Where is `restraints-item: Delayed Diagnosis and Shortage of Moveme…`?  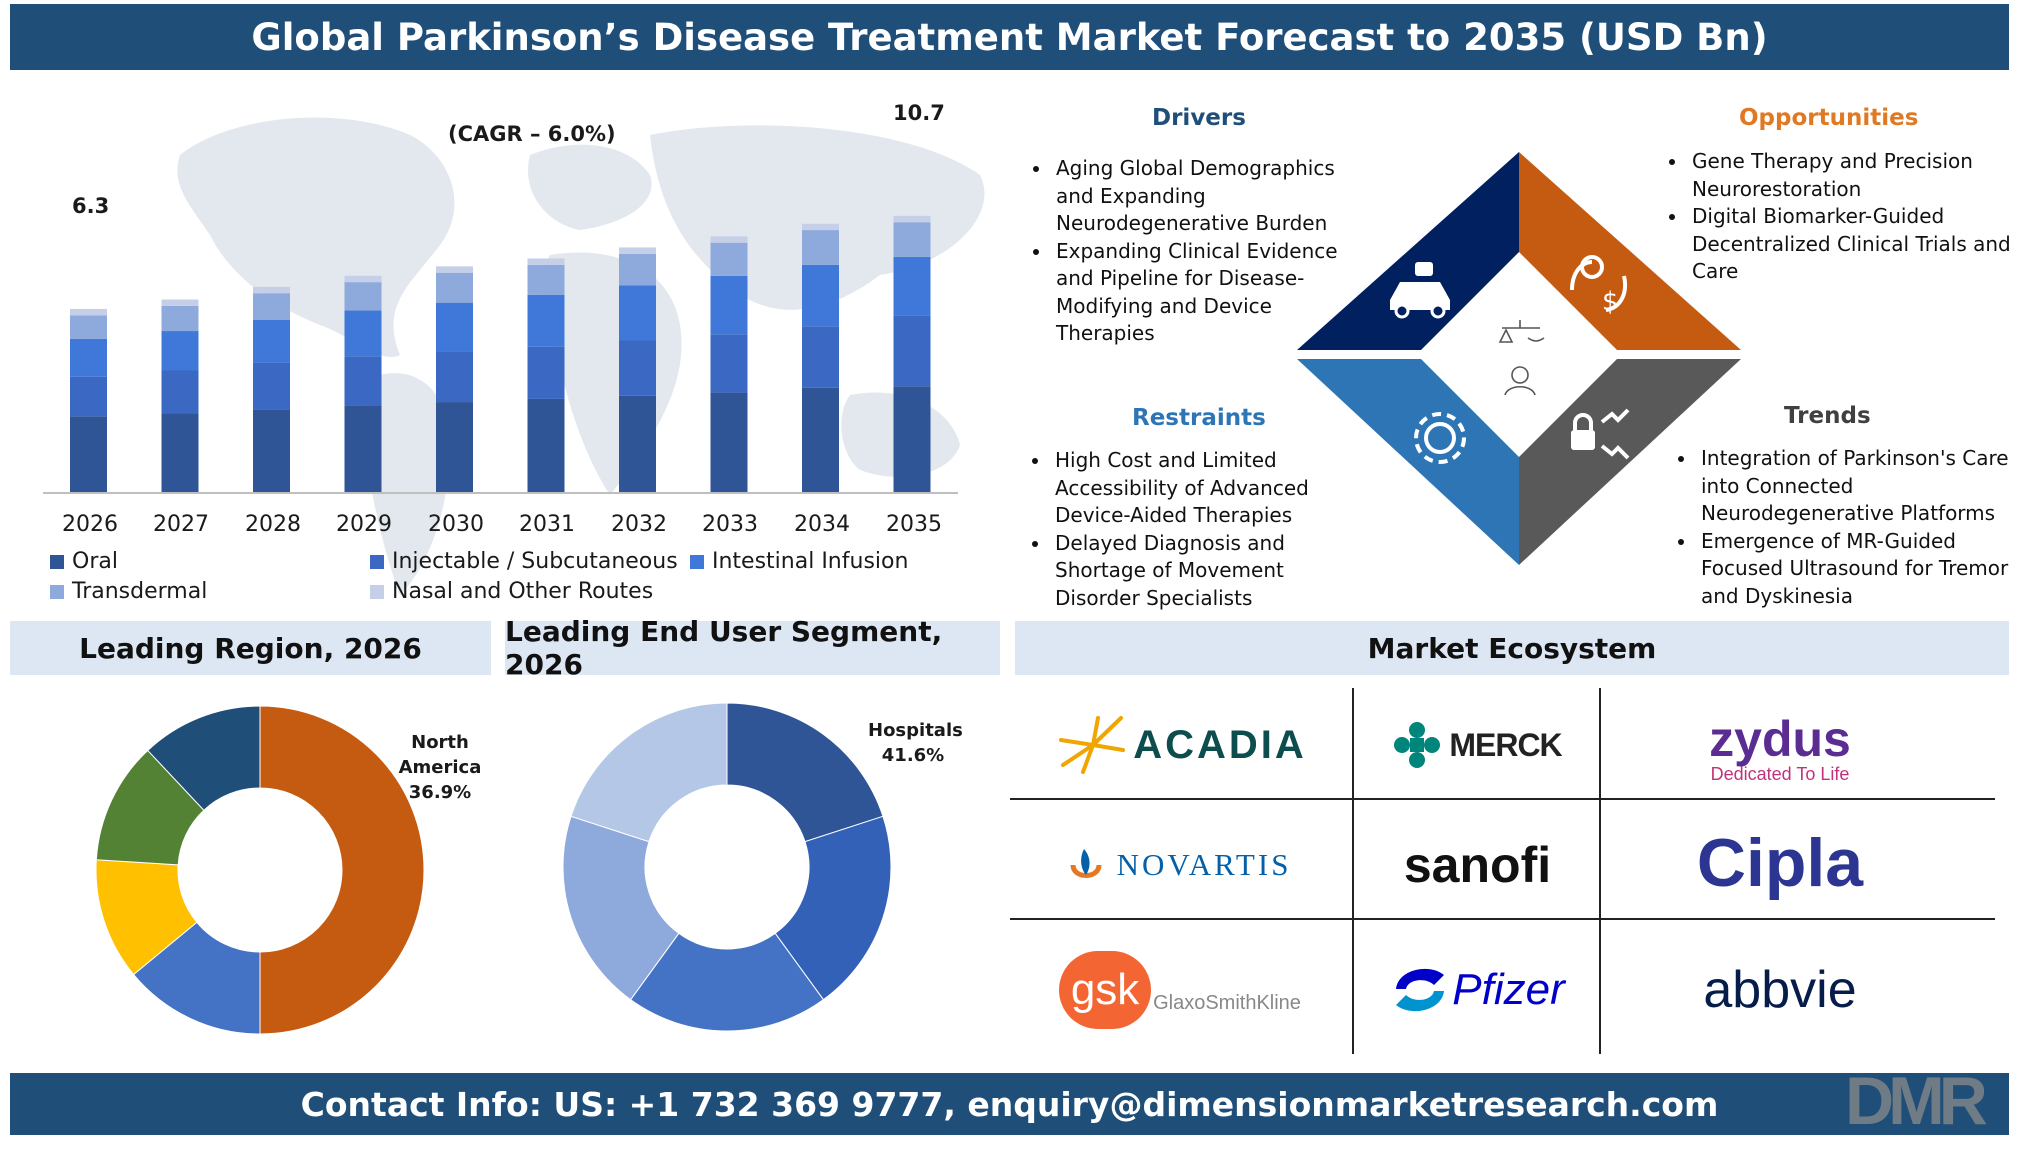
restraints-item: Delayed Diagnosis and Shortage of Moveme… is located at coordinates (1201, 571).